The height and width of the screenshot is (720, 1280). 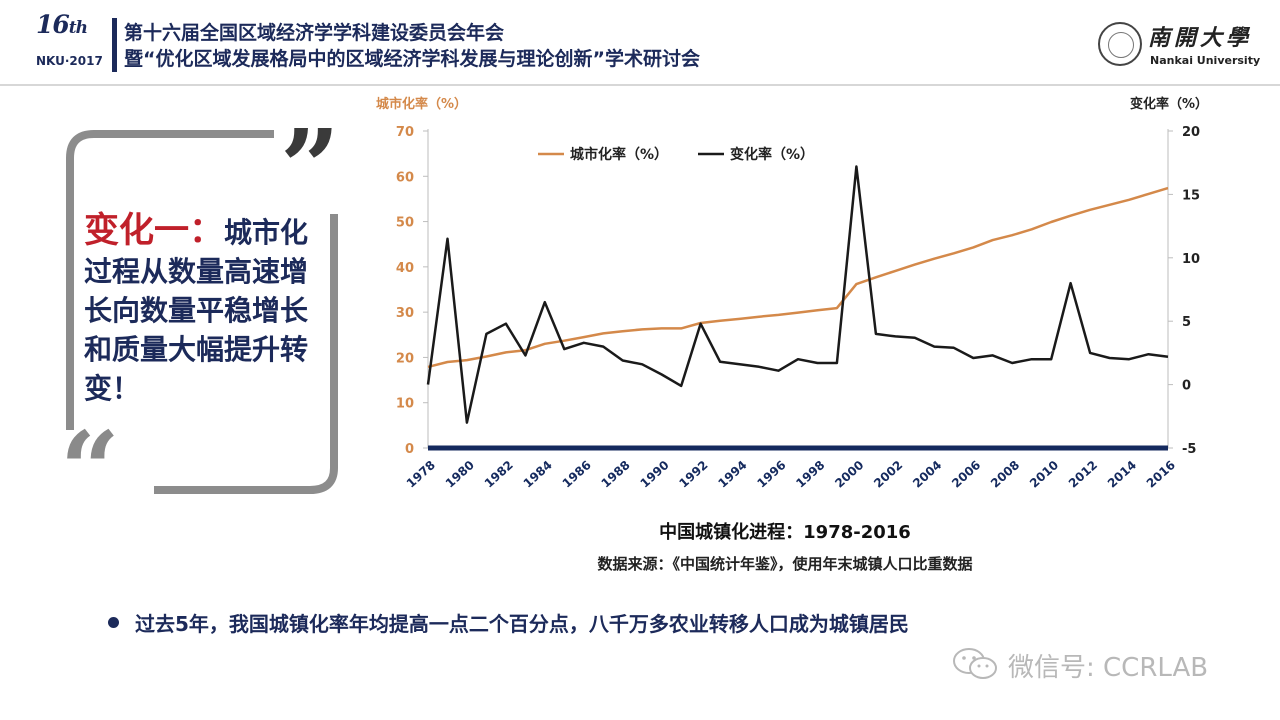 I want to click on x-tick-label: 1982, so click(x=499, y=474).